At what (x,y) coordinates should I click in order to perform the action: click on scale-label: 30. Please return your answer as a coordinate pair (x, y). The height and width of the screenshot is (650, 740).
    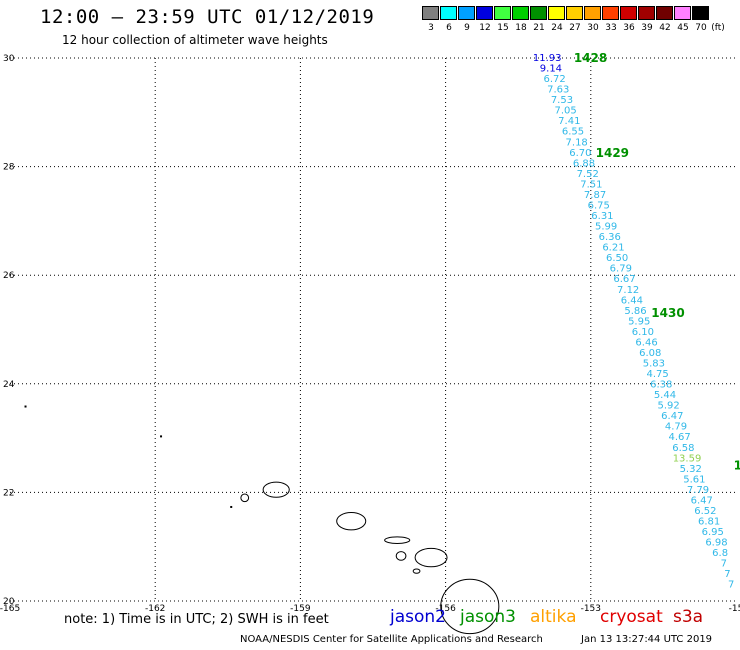
    Looking at the image, I should click on (593, 28).